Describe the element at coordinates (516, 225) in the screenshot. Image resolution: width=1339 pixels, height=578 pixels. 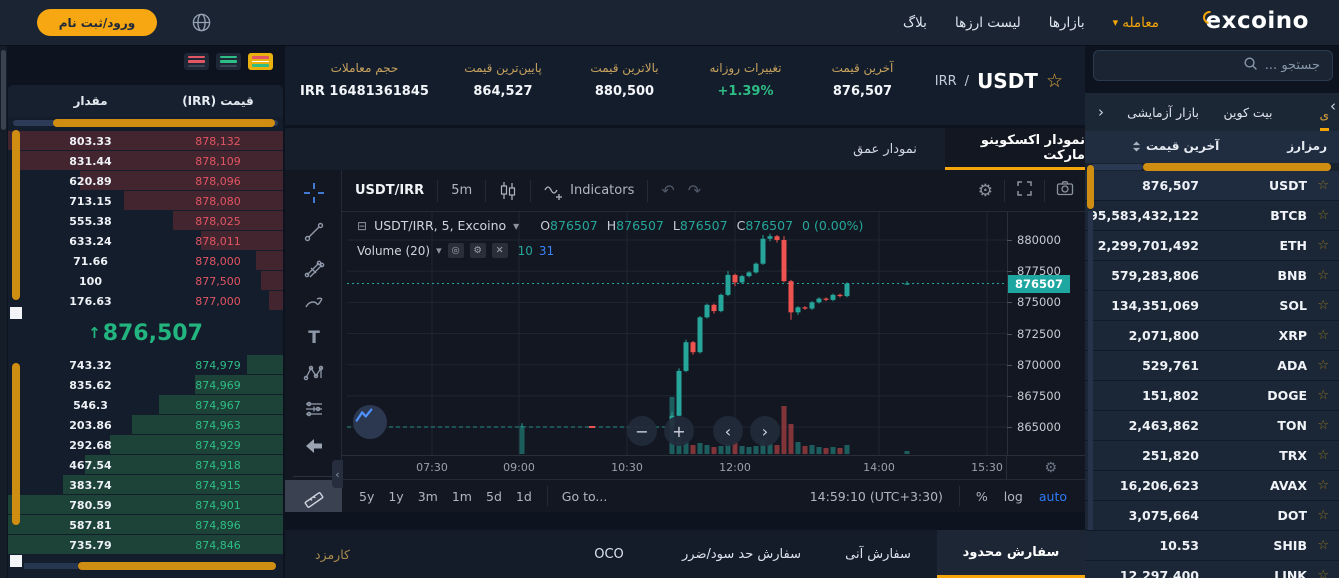
I see `chevron-down-icon: ▾` at that location.